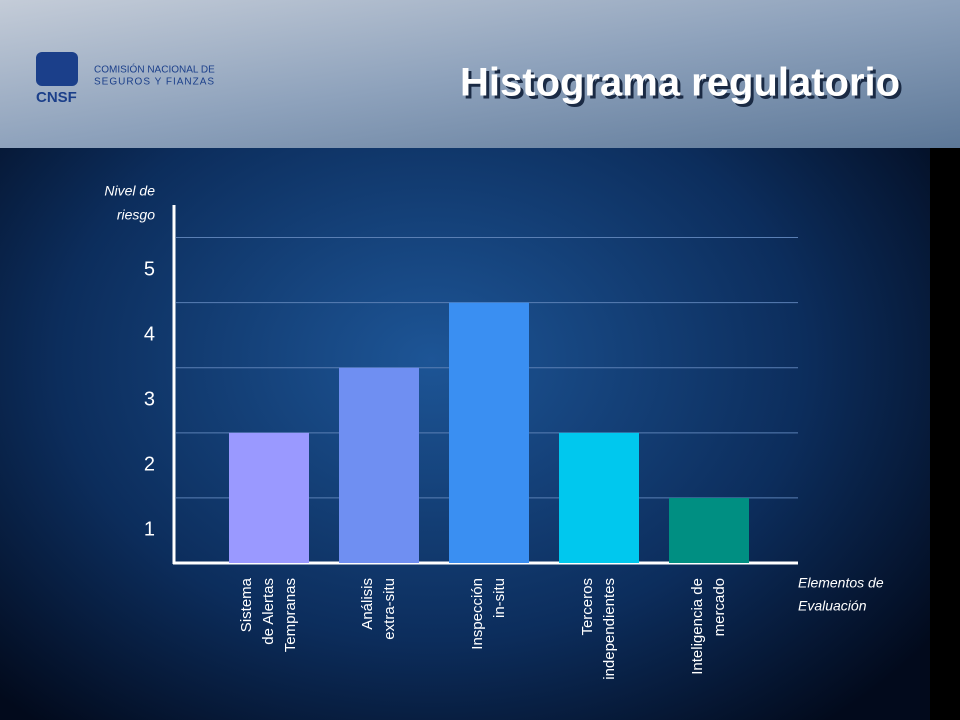 The width and height of the screenshot is (960, 720). I want to click on x-tick-label: Tempranas, so click(290, 615).